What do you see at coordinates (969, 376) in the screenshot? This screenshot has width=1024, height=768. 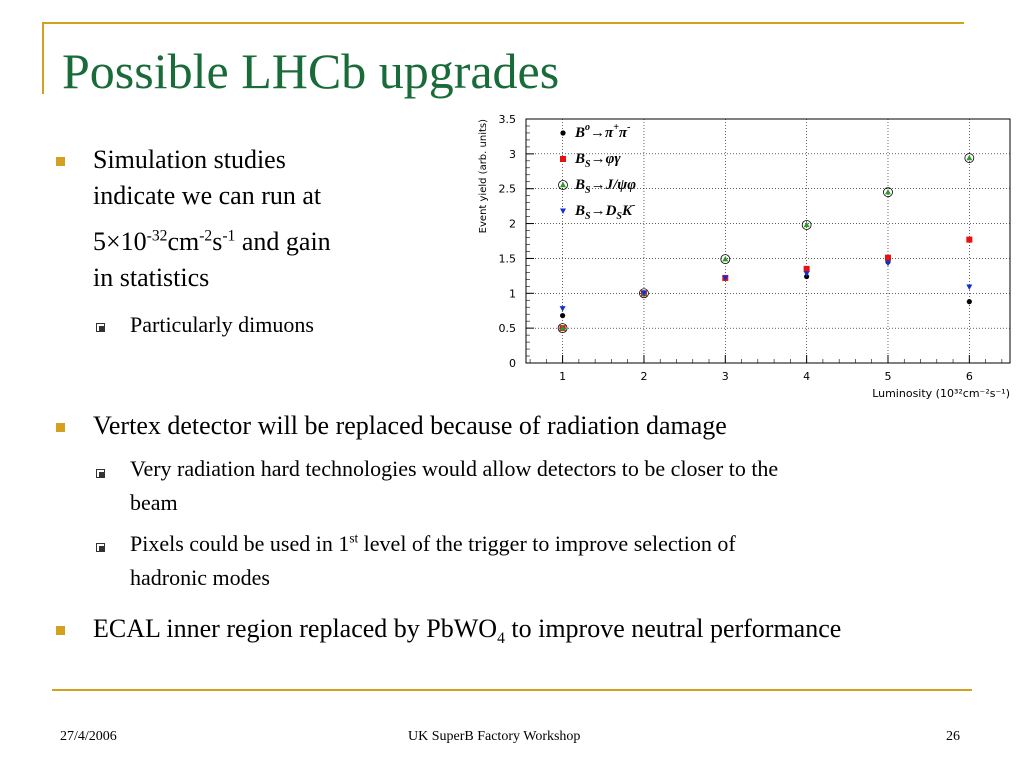 I see `x-tick-label: 6` at bounding box center [969, 376].